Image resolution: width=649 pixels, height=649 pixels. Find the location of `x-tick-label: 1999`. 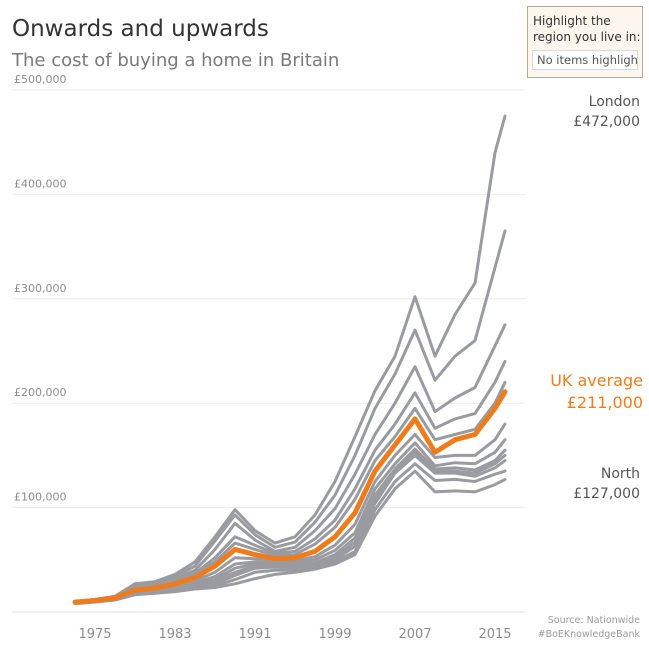

x-tick-label: 1999 is located at coordinates (334, 634).